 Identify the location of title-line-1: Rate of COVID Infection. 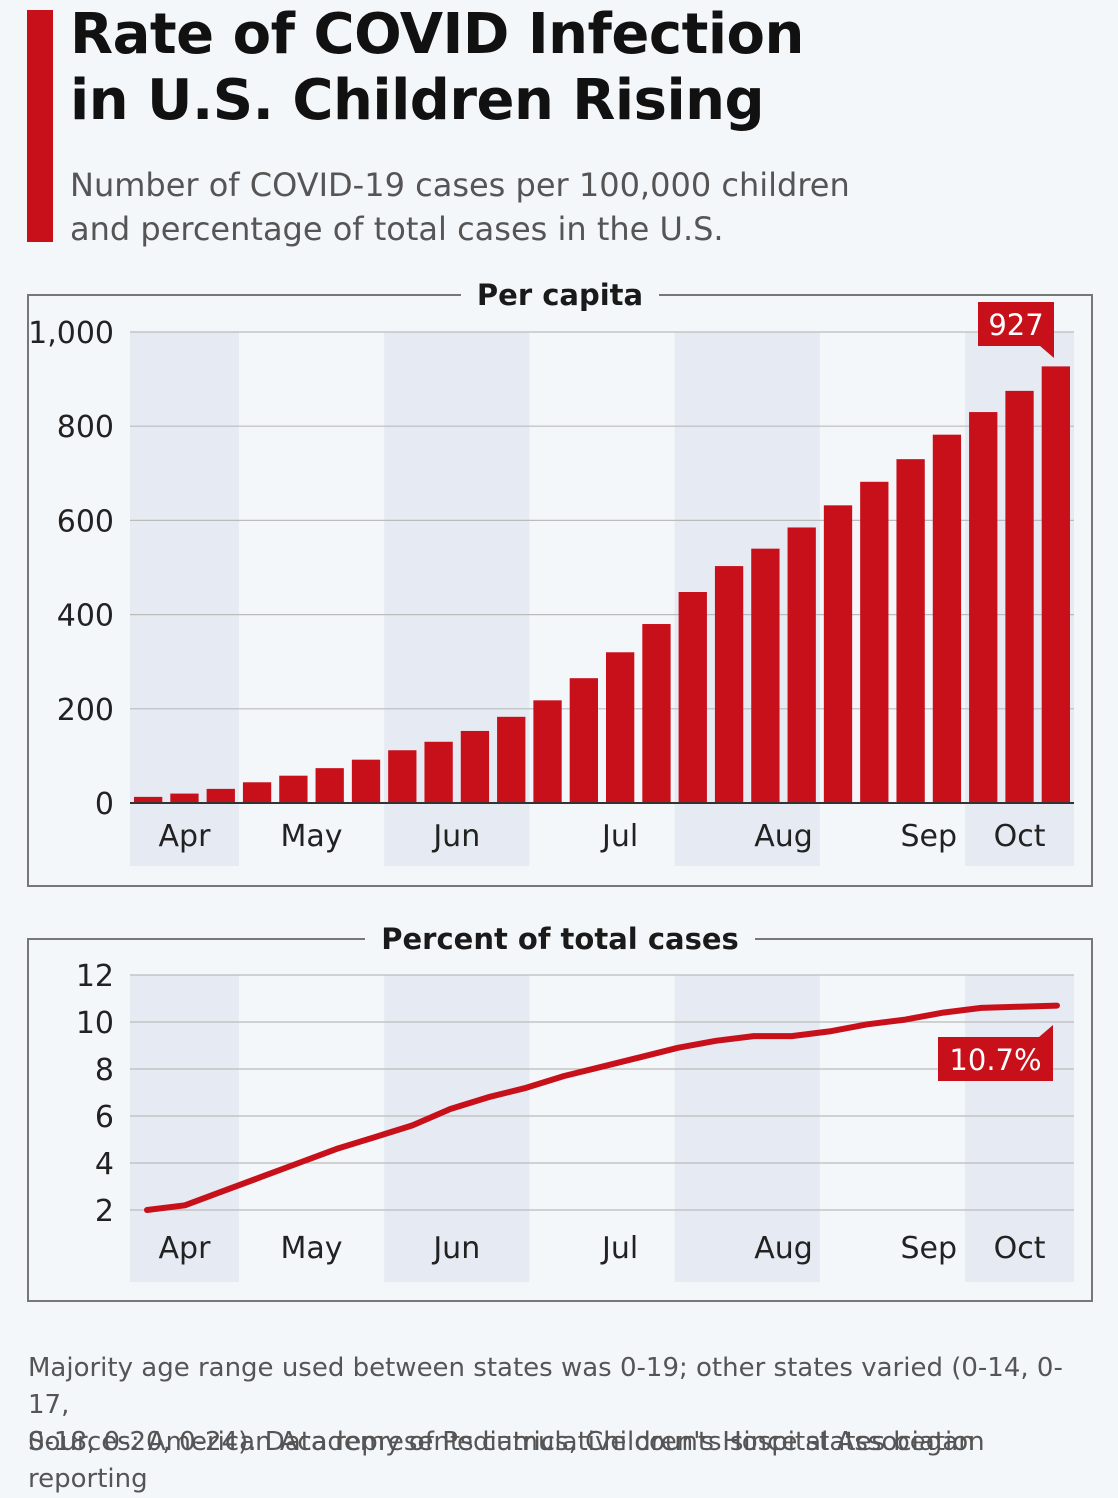
(437, 34).